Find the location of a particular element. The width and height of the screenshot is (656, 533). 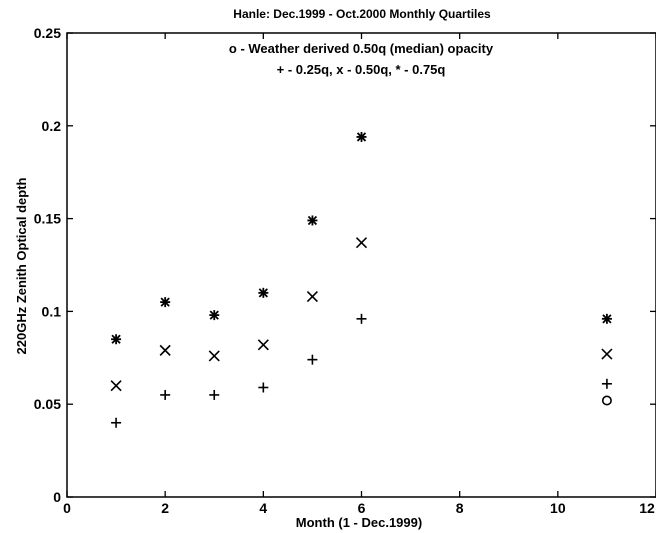

x-axis-label: Month (1 - Dec.1999) is located at coordinates (359, 522).